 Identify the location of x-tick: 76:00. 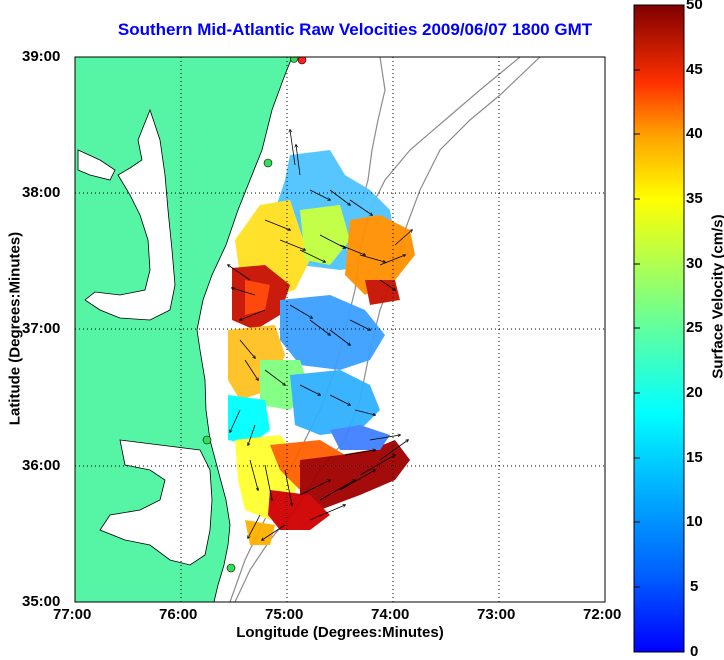
(178, 614).